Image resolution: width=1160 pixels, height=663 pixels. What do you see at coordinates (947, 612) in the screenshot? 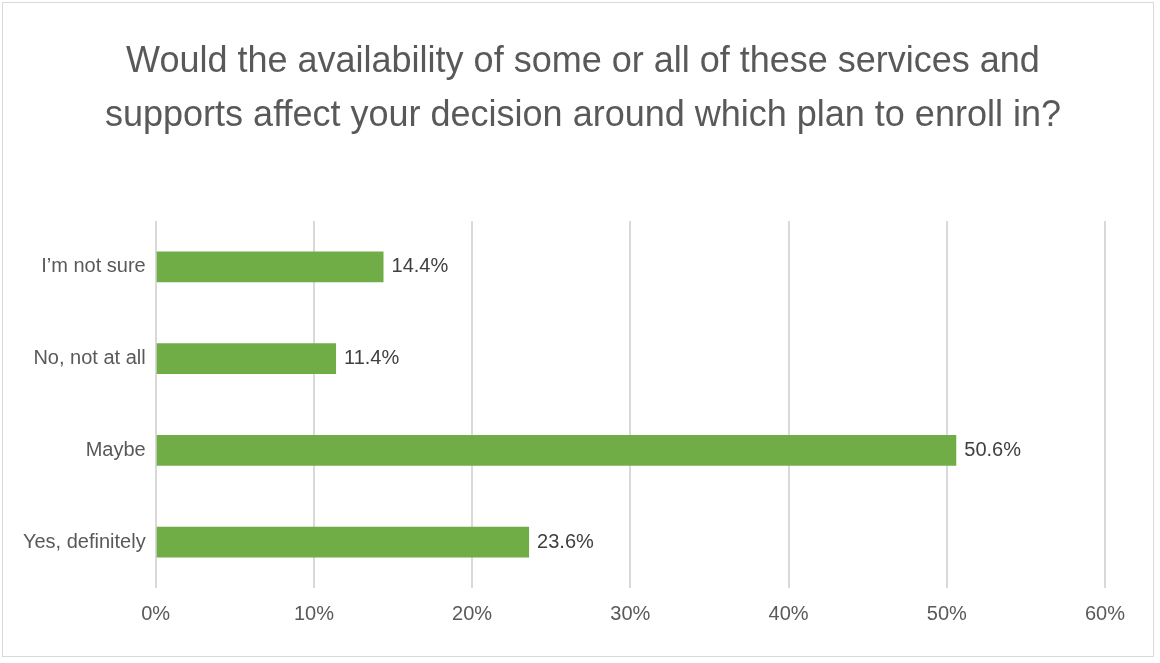
I see `x-tick-label: 50%` at bounding box center [947, 612].